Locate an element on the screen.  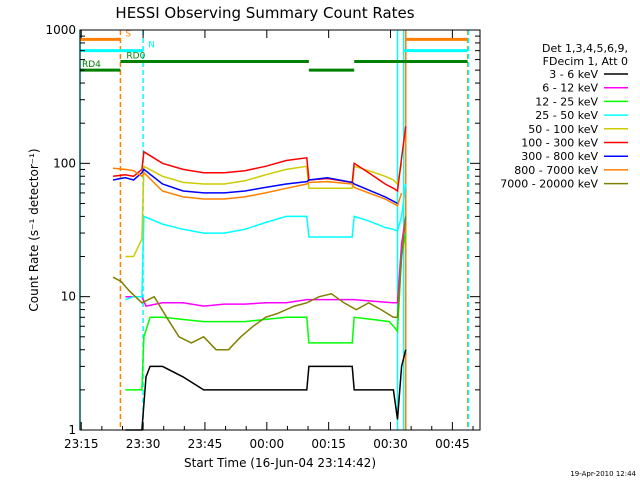
legend-label-3: 25 - 50 keV is located at coordinates (566, 115).